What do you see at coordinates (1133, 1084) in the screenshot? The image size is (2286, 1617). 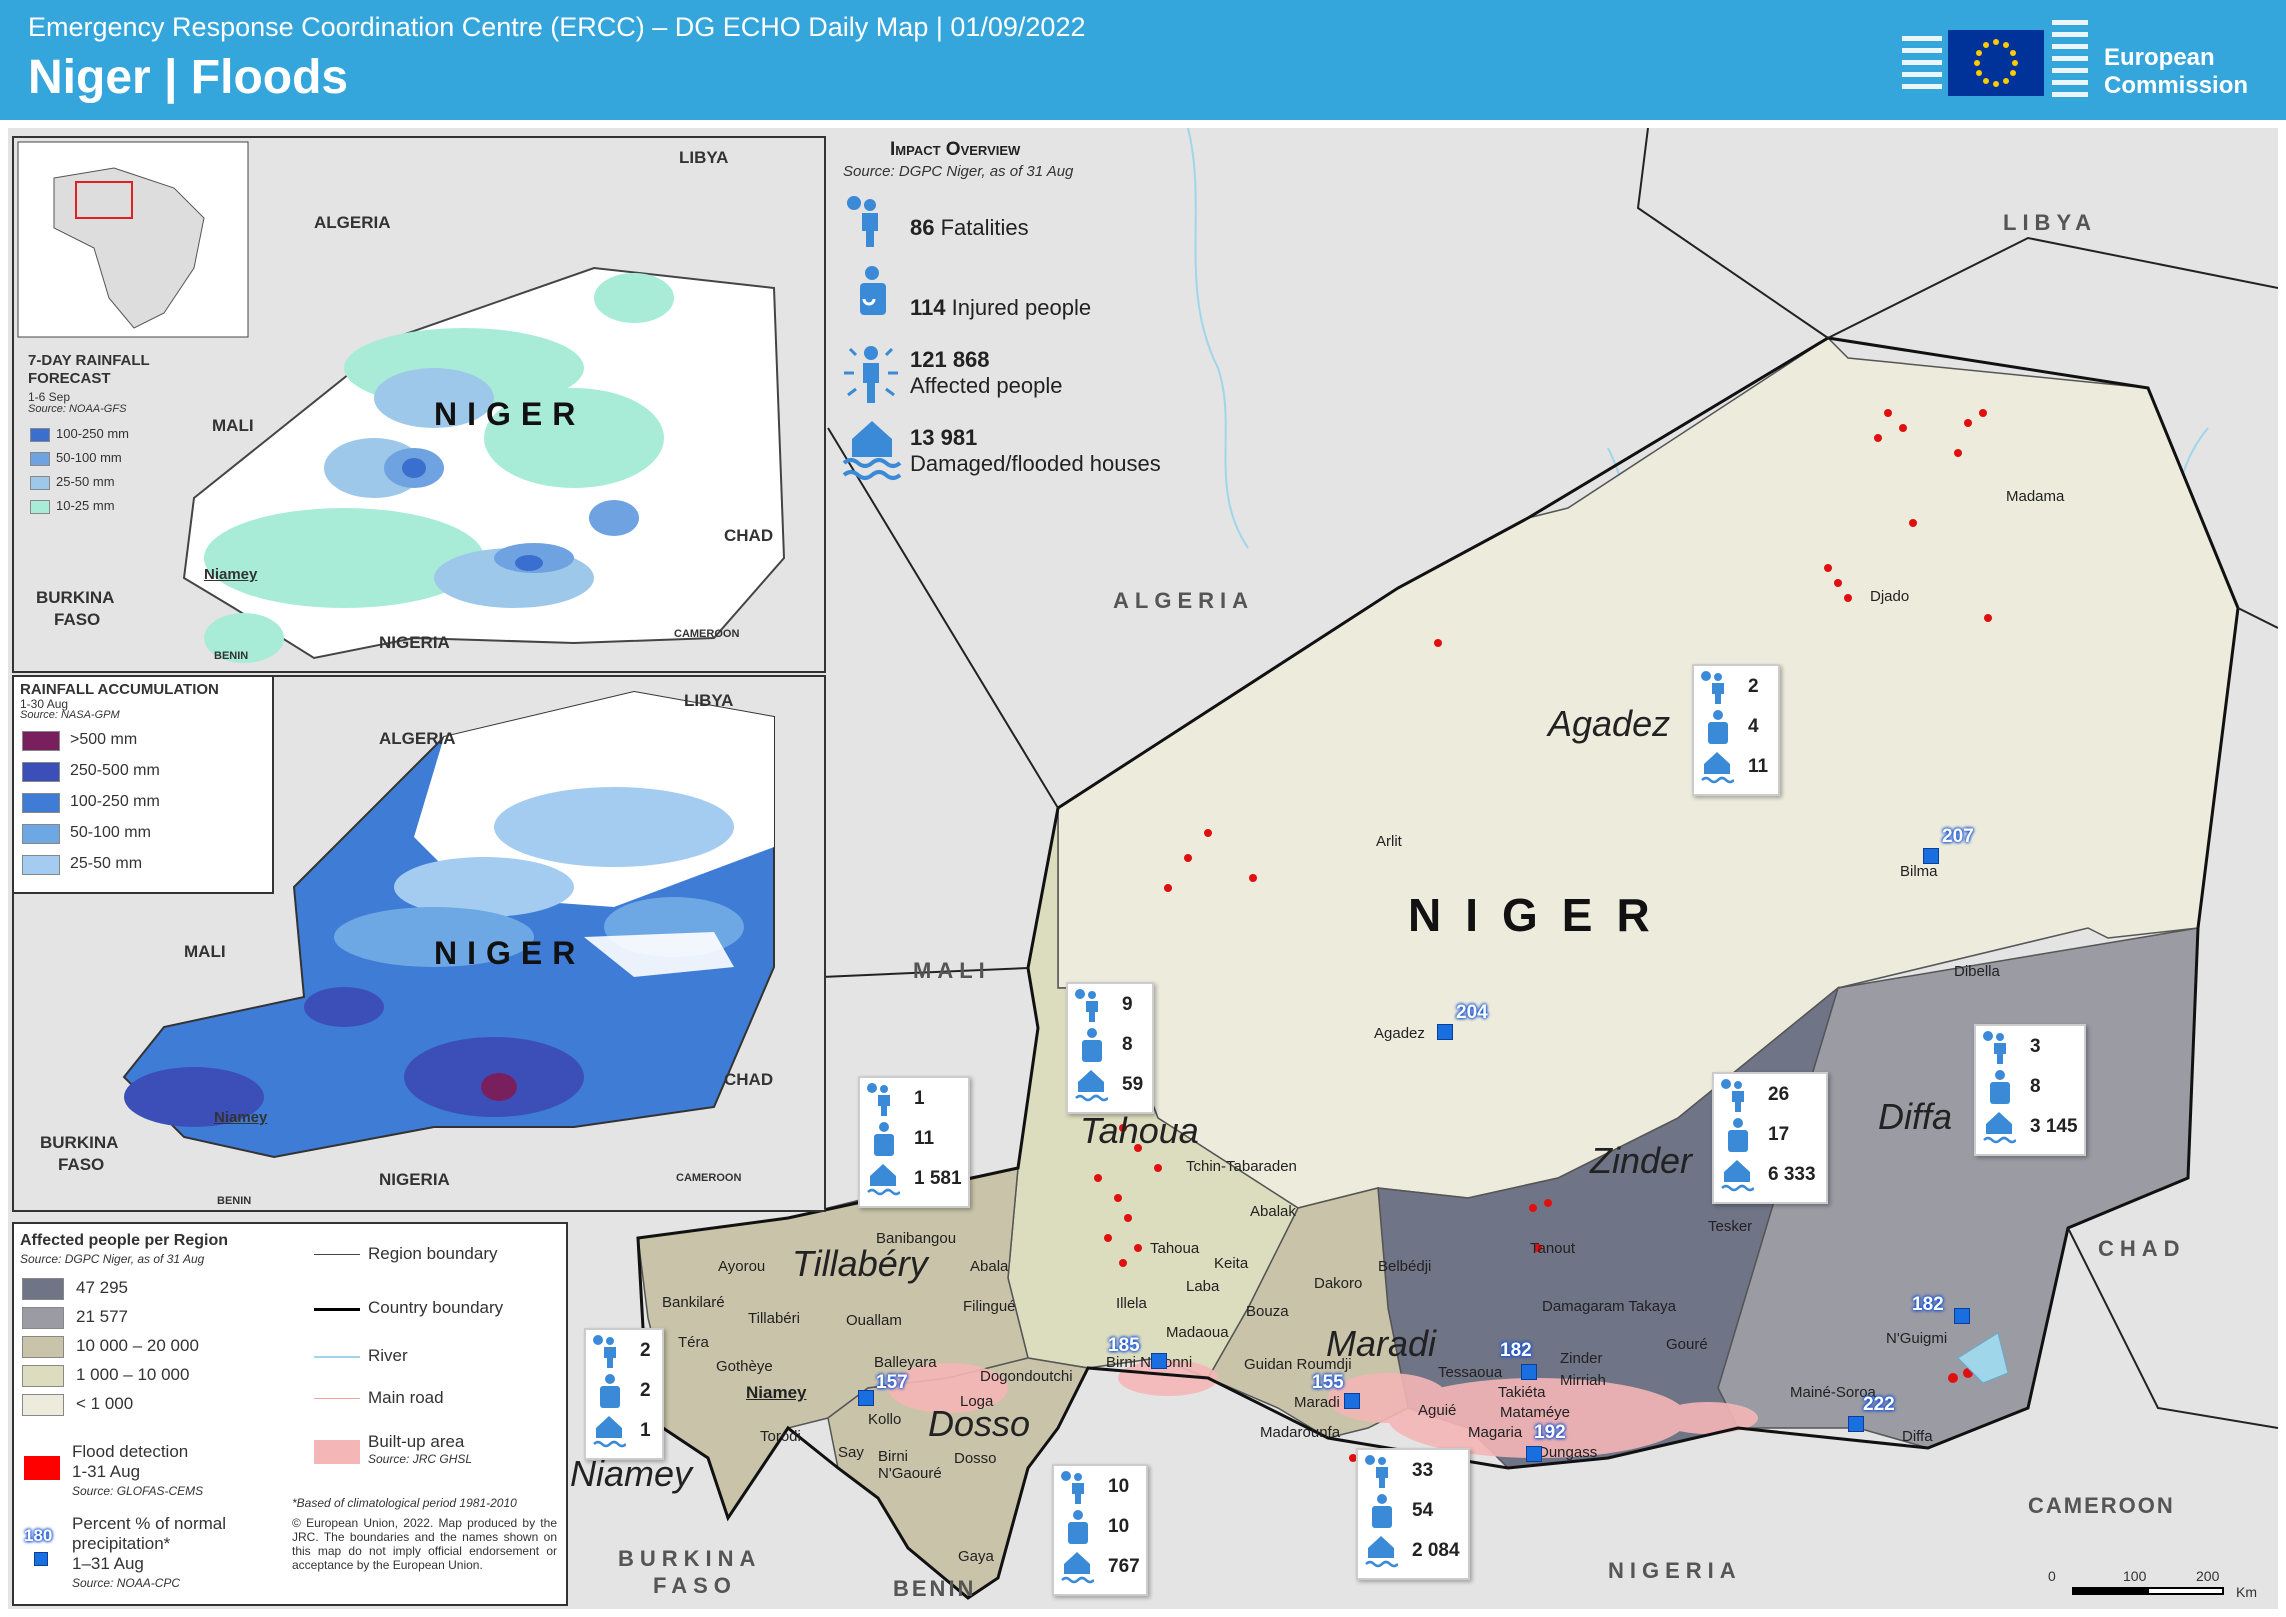 I see `stat-houses: 59` at bounding box center [1133, 1084].